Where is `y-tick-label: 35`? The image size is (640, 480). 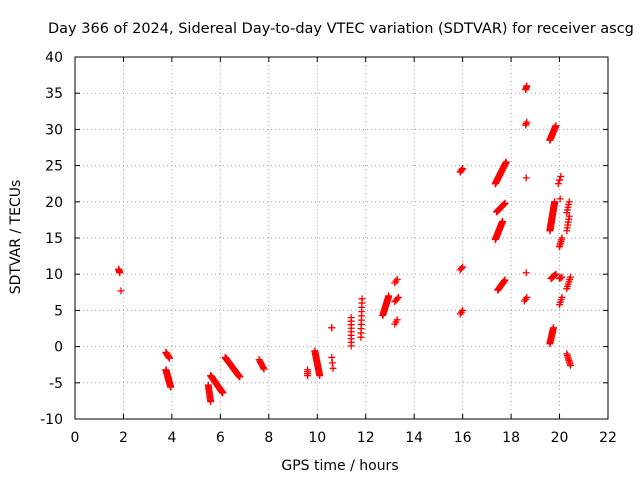 y-tick-label: 35 is located at coordinates (54, 94).